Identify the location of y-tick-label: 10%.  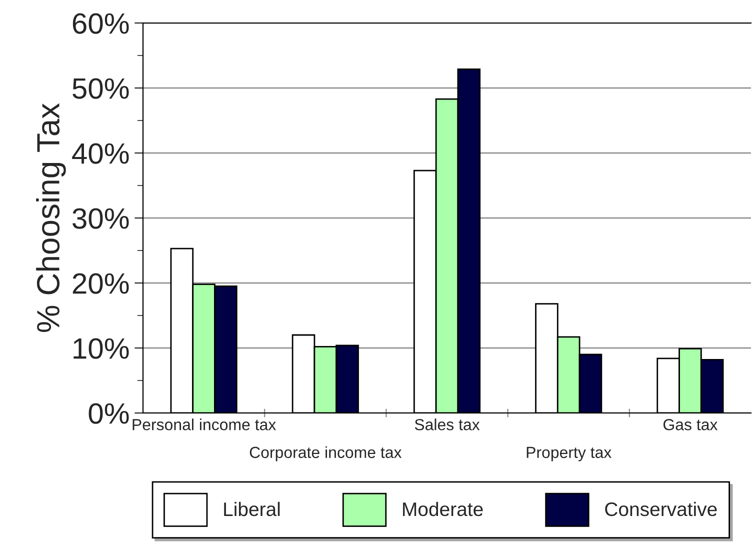
(101, 348).